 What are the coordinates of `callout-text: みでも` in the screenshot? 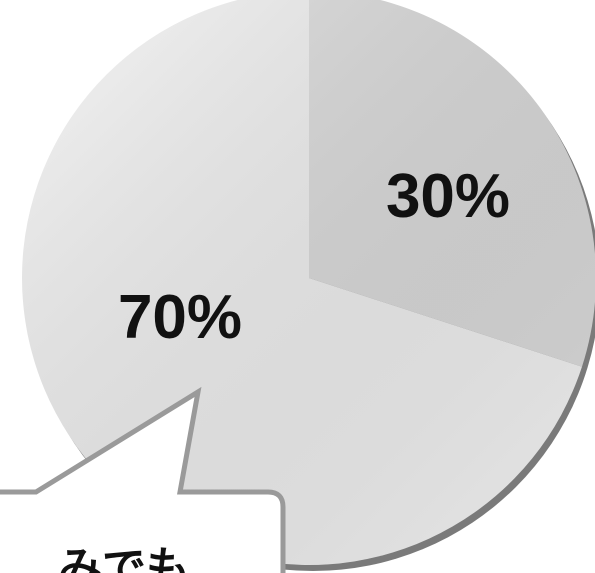 It's located at (124, 558).